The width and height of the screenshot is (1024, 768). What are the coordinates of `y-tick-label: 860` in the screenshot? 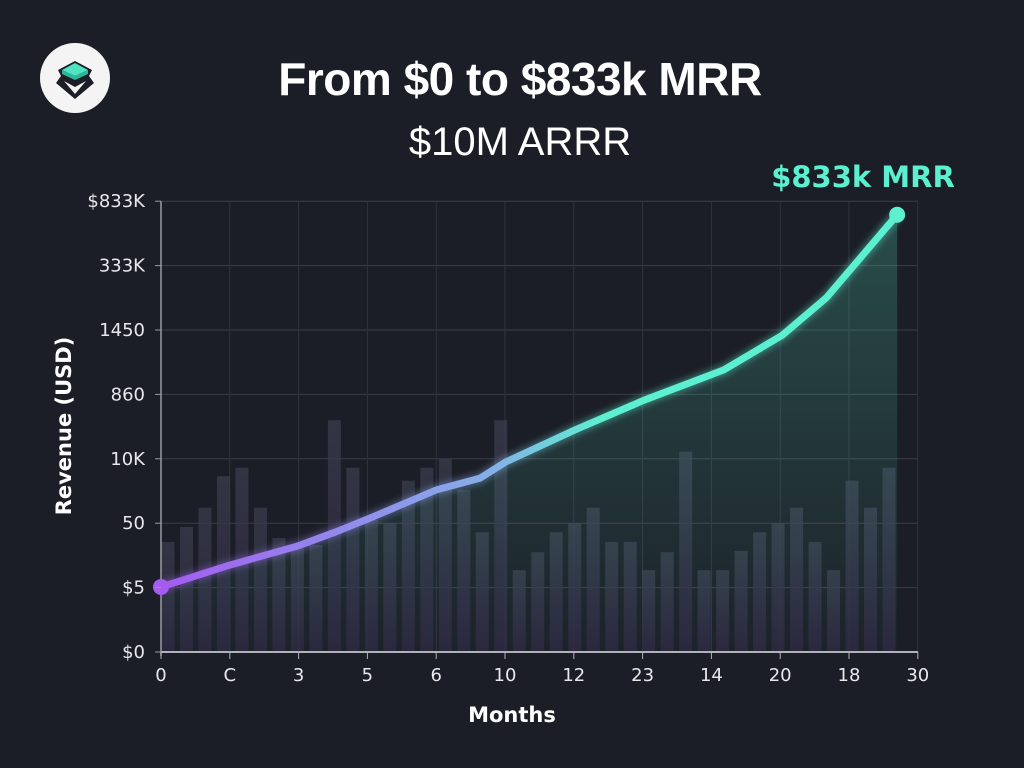 It's located at (128, 394).